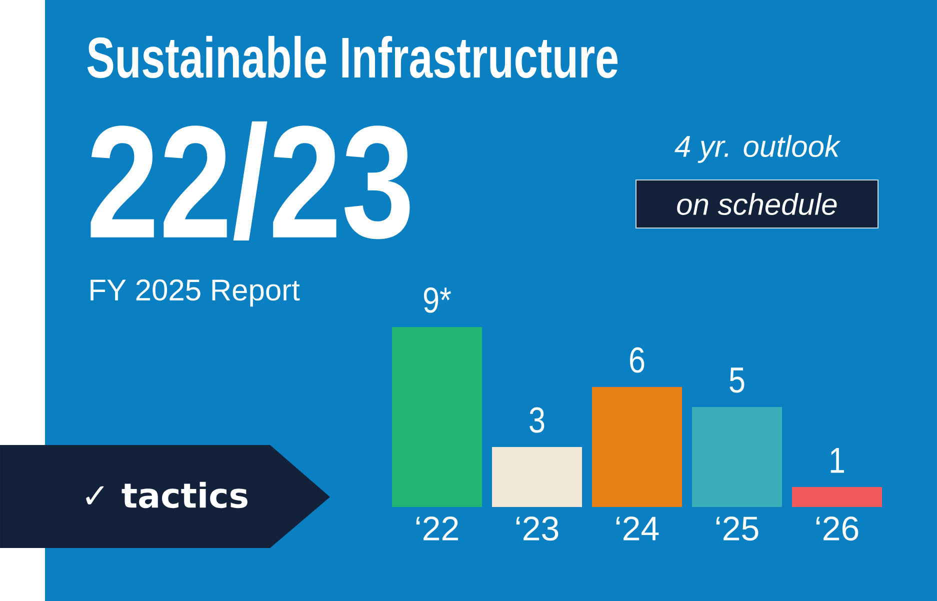 The width and height of the screenshot is (937, 601). What do you see at coordinates (250, 181) in the screenshot?
I see `chart-subtitle: 22/23` at bounding box center [250, 181].